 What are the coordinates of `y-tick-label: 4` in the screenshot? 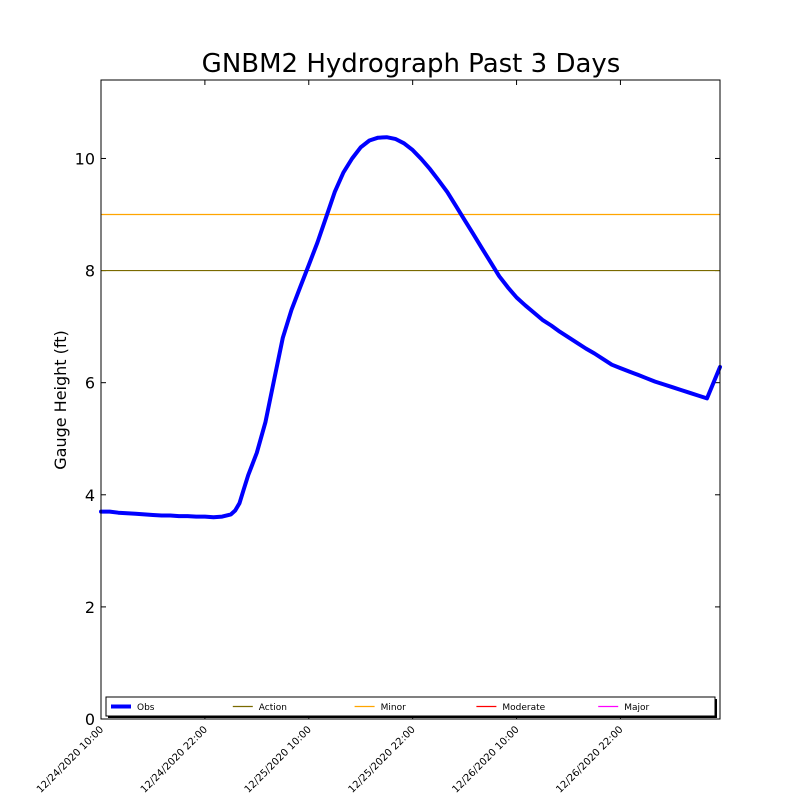 It's located at (90, 495).